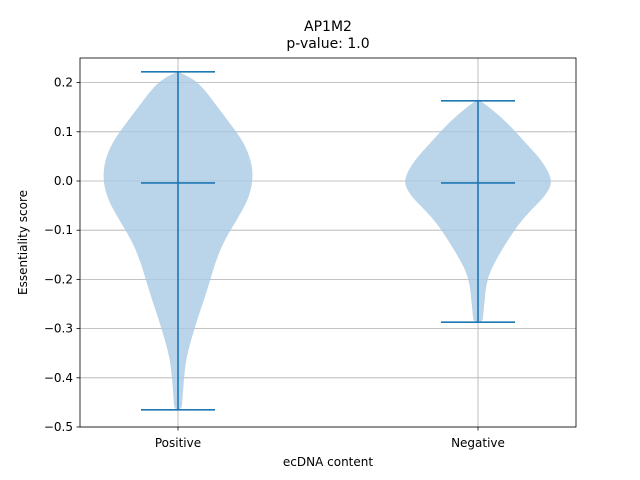 The image size is (640, 480). Describe the element at coordinates (58, 230) in the screenshot. I see `y-tick-label: −0.1` at that location.